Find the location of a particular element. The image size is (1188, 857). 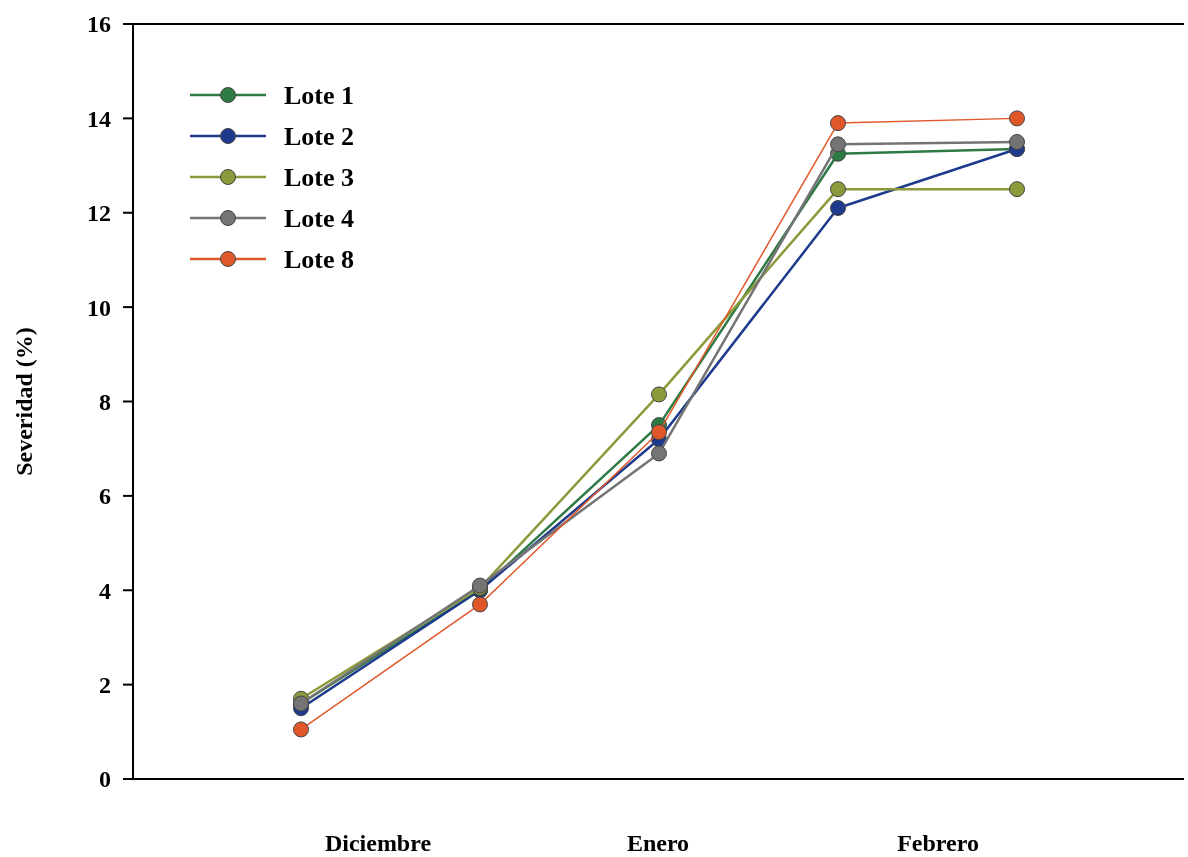

y-tick-label: 6 is located at coordinates (105, 496).